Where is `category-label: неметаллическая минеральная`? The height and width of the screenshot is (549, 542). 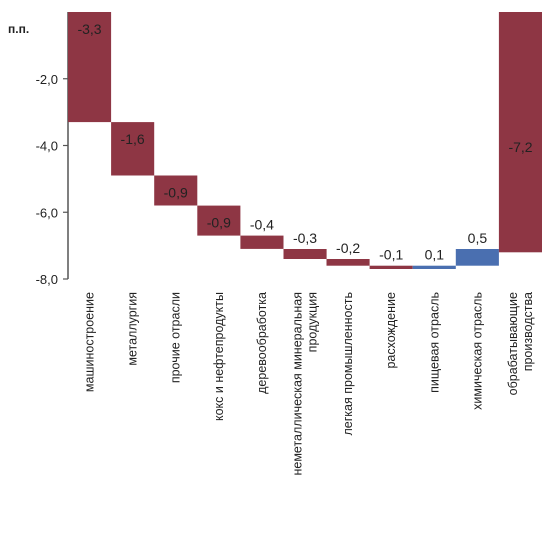
category-label: неметаллическая минеральная is located at coordinates (298, 384).